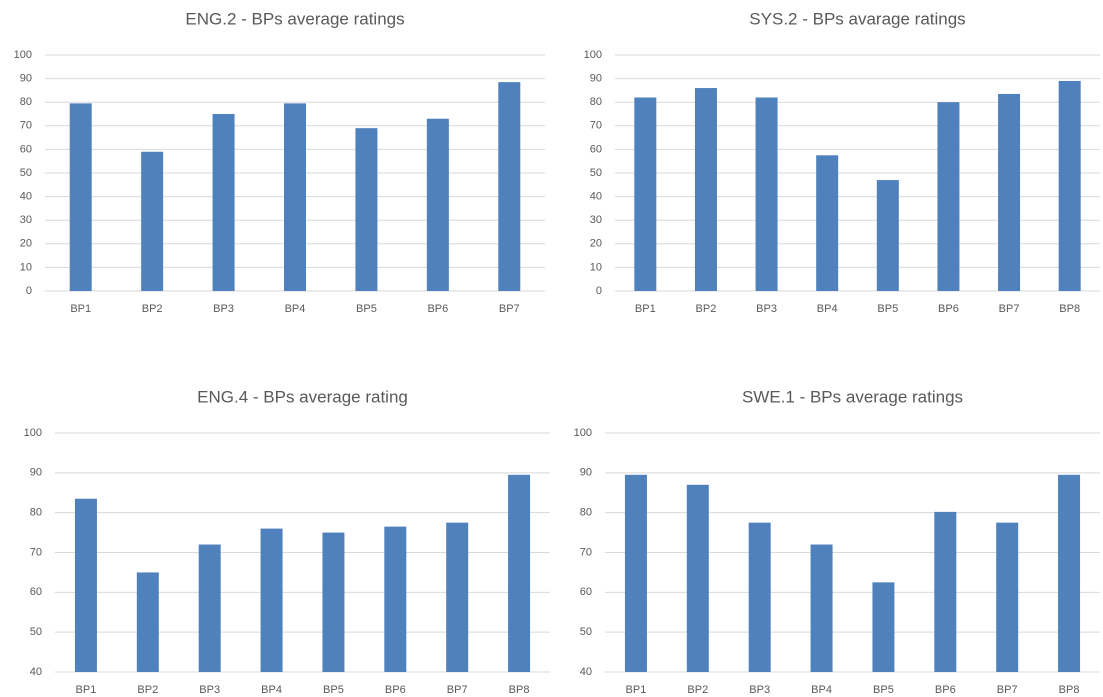 The image size is (1103, 697). I want to click on chart-title: ENG.2 - BPs average ratings, so click(294, 18).